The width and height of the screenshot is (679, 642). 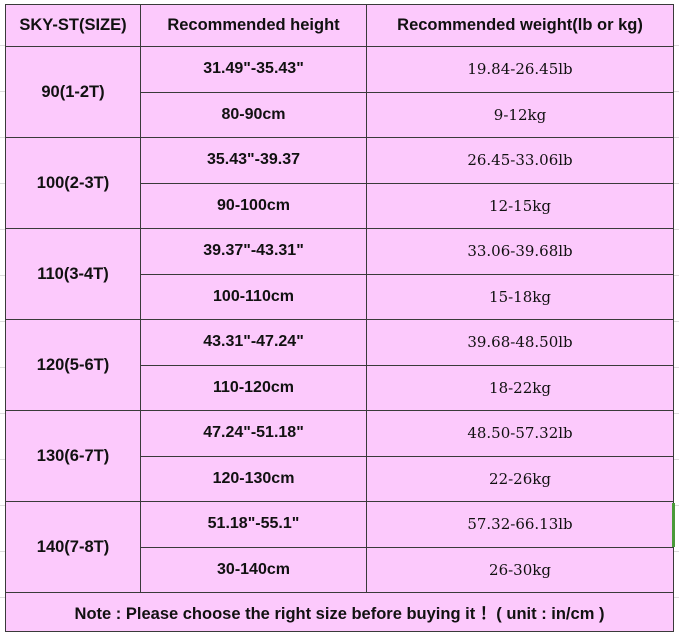 I want to click on header-height: Recommended height, so click(x=253, y=25).